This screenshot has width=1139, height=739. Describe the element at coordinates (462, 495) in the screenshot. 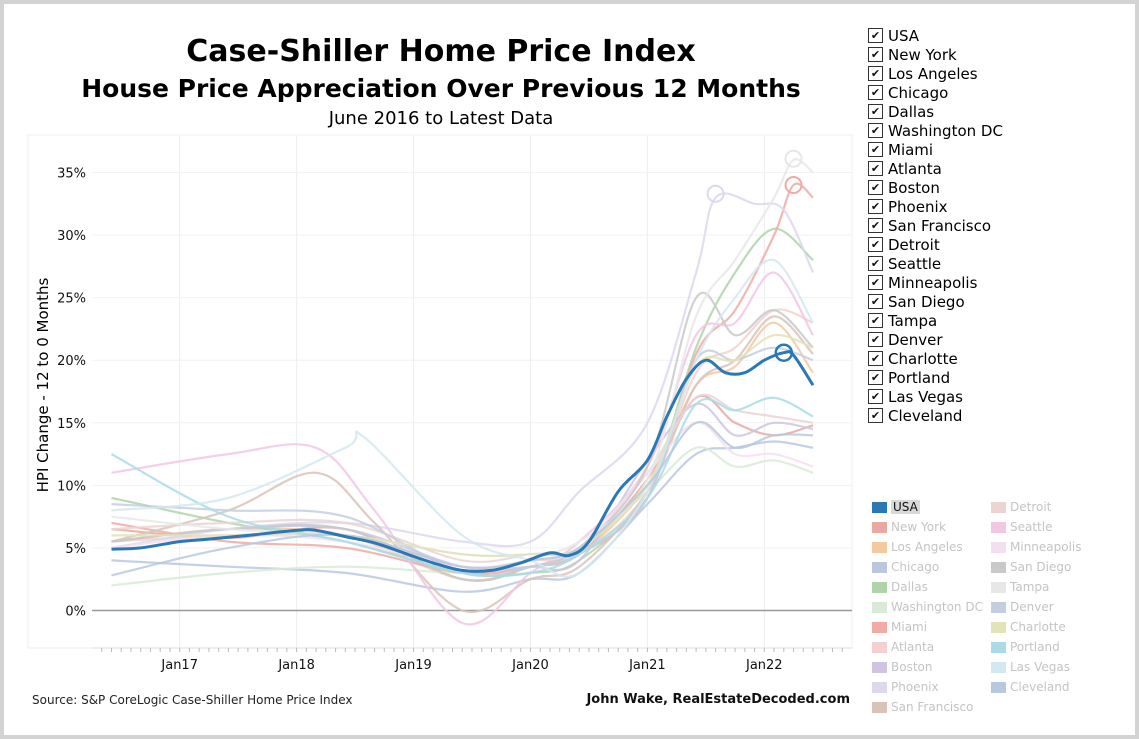

I see `series-line-minneapolis` at that location.